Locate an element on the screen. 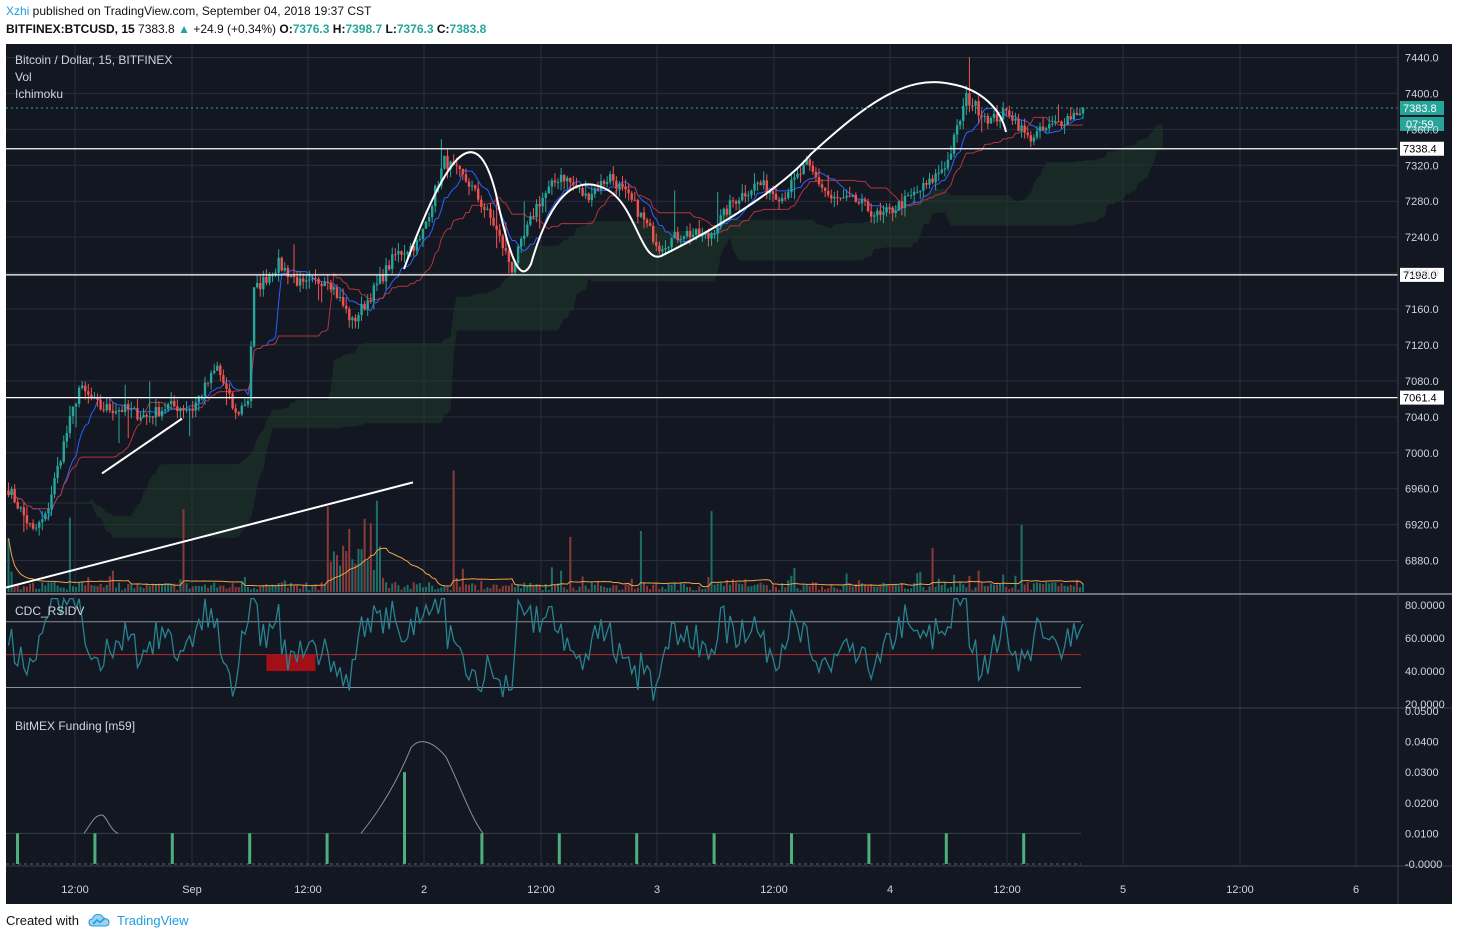 Image resolution: width=1458 pixels, height=938 pixels. vol-indicator-label: Vol is located at coordinates (23, 77).